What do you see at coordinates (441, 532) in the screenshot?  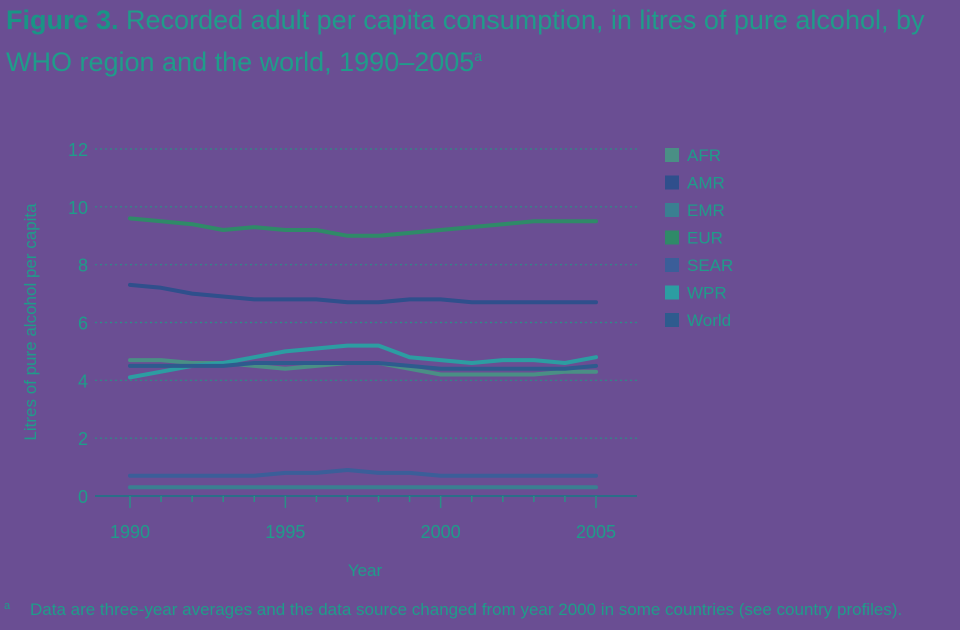 I see `x-tick-label-2000: 2000` at bounding box center [441, 532].